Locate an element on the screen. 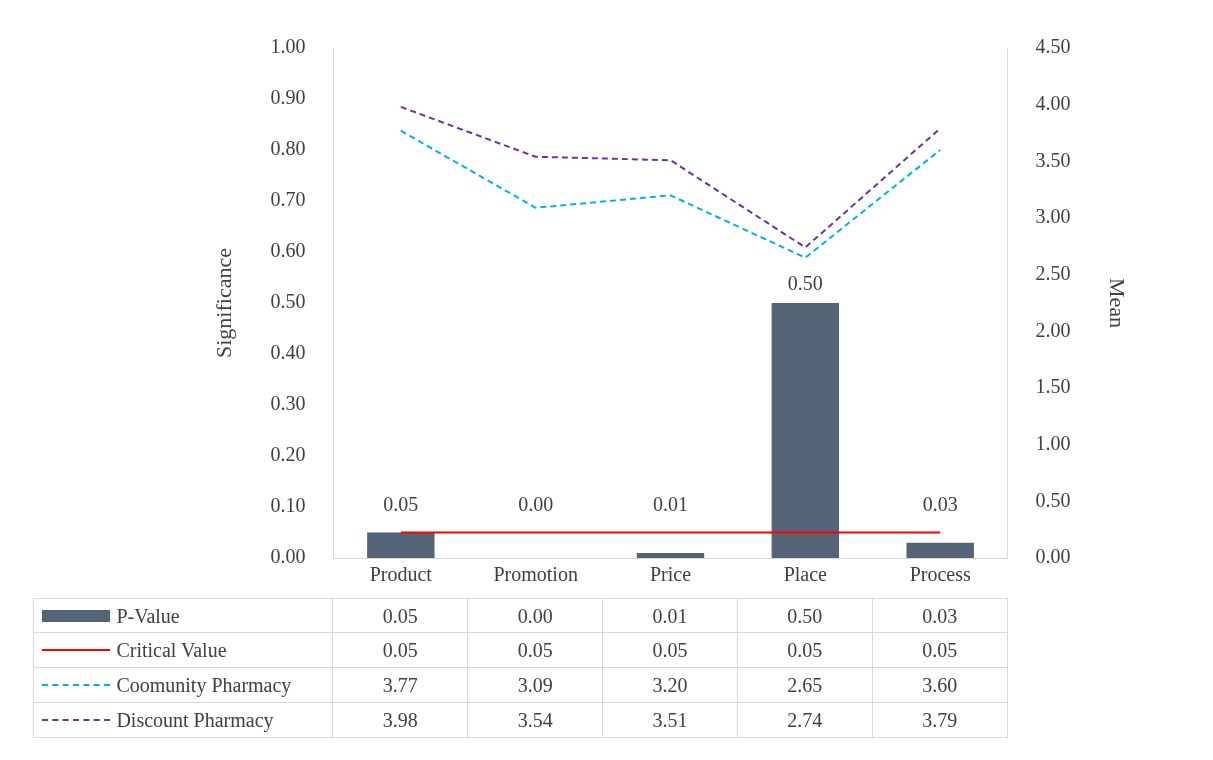 Image resolution: width=1213 pixels, height=760 pixels. text: 0.03 is located at coordinates (940, 504).